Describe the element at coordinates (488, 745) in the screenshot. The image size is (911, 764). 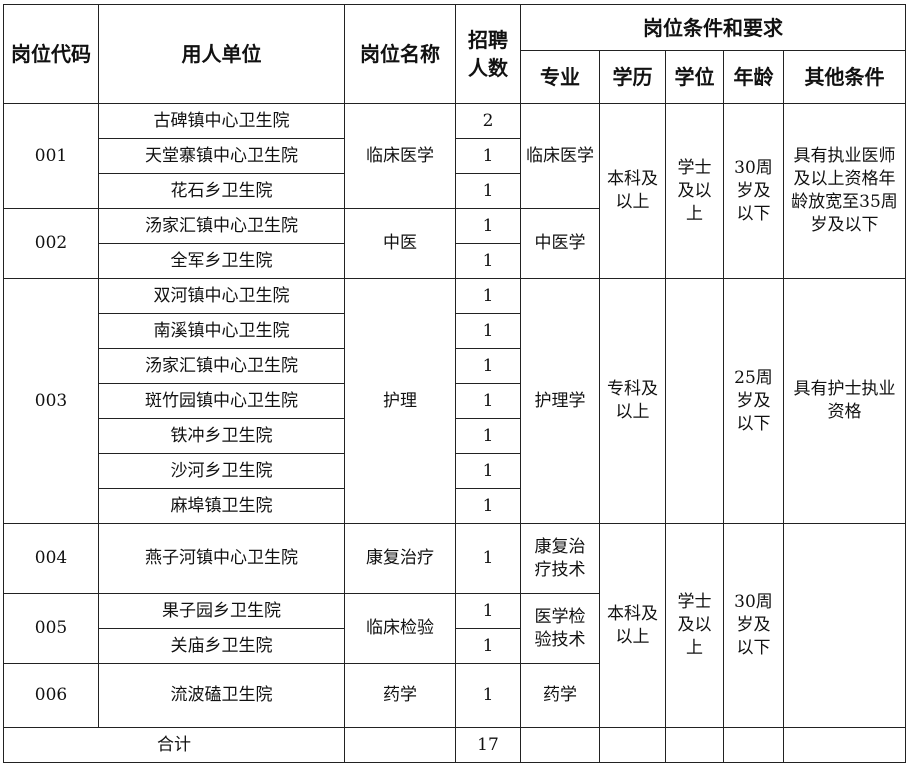
I see `total-count: 17` at that location.